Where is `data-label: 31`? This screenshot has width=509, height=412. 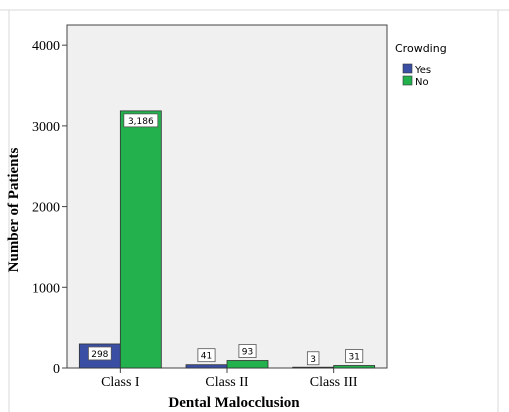 data-label: 31 is located at coordinates (353, 357).